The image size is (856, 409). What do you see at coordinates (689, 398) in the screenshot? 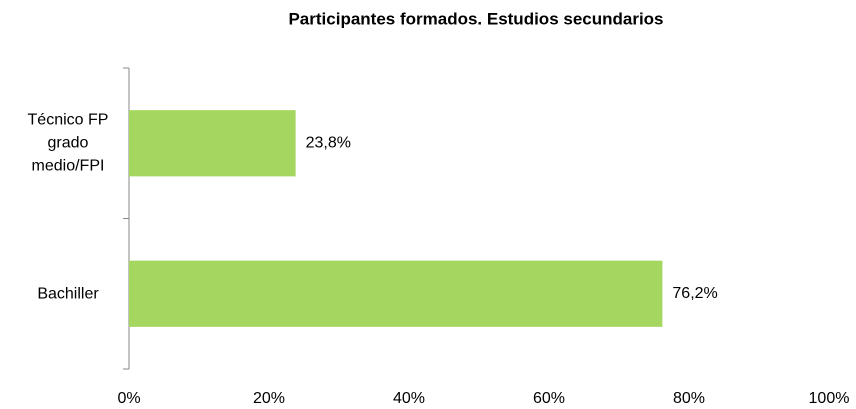
I see `x-tick-label: 80%` at bounding box center [689, 398].